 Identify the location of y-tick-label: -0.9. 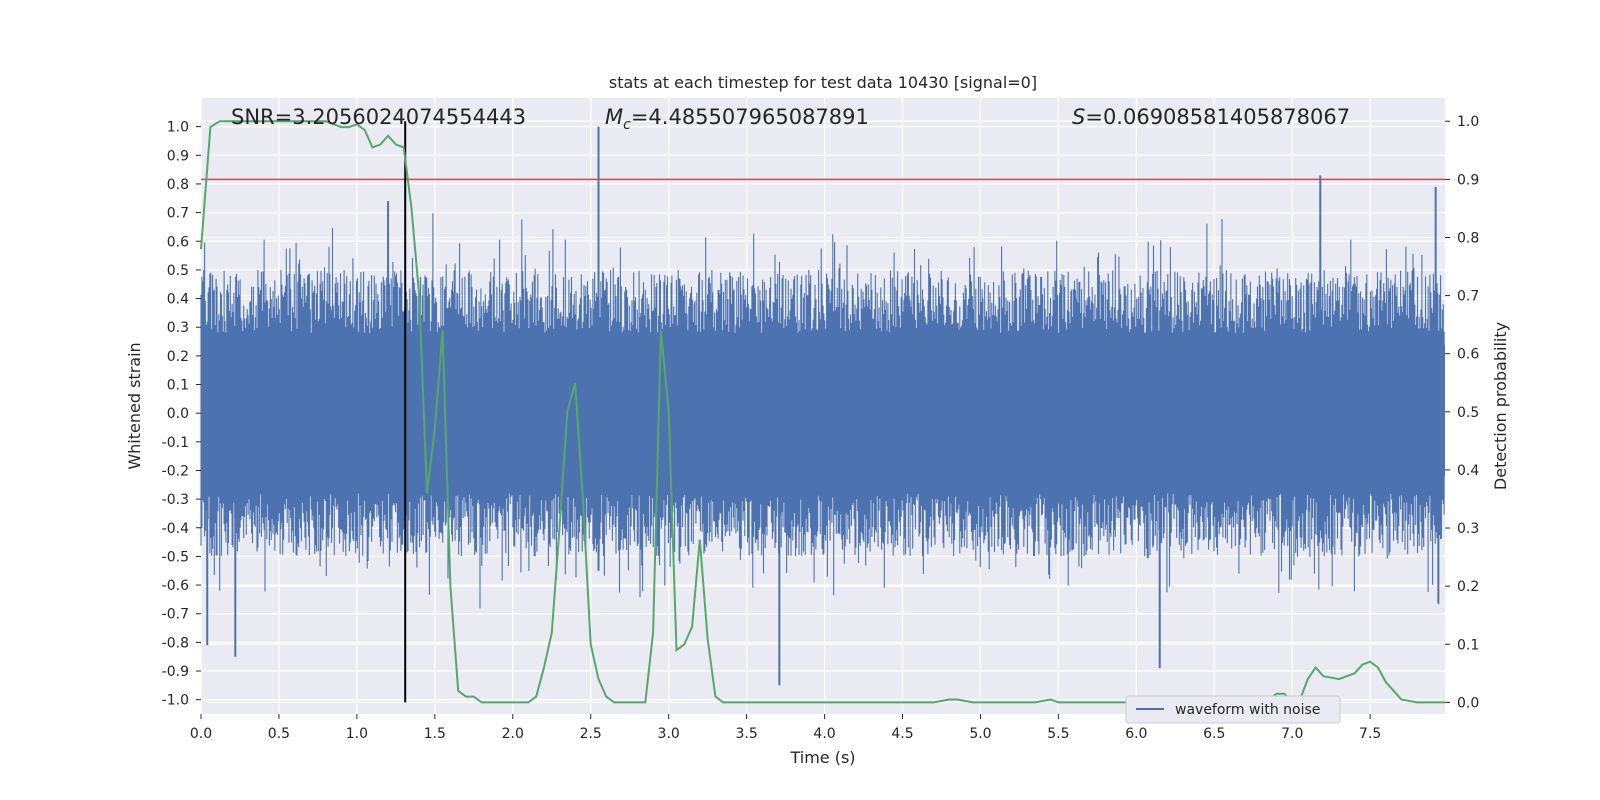
(175, 672).